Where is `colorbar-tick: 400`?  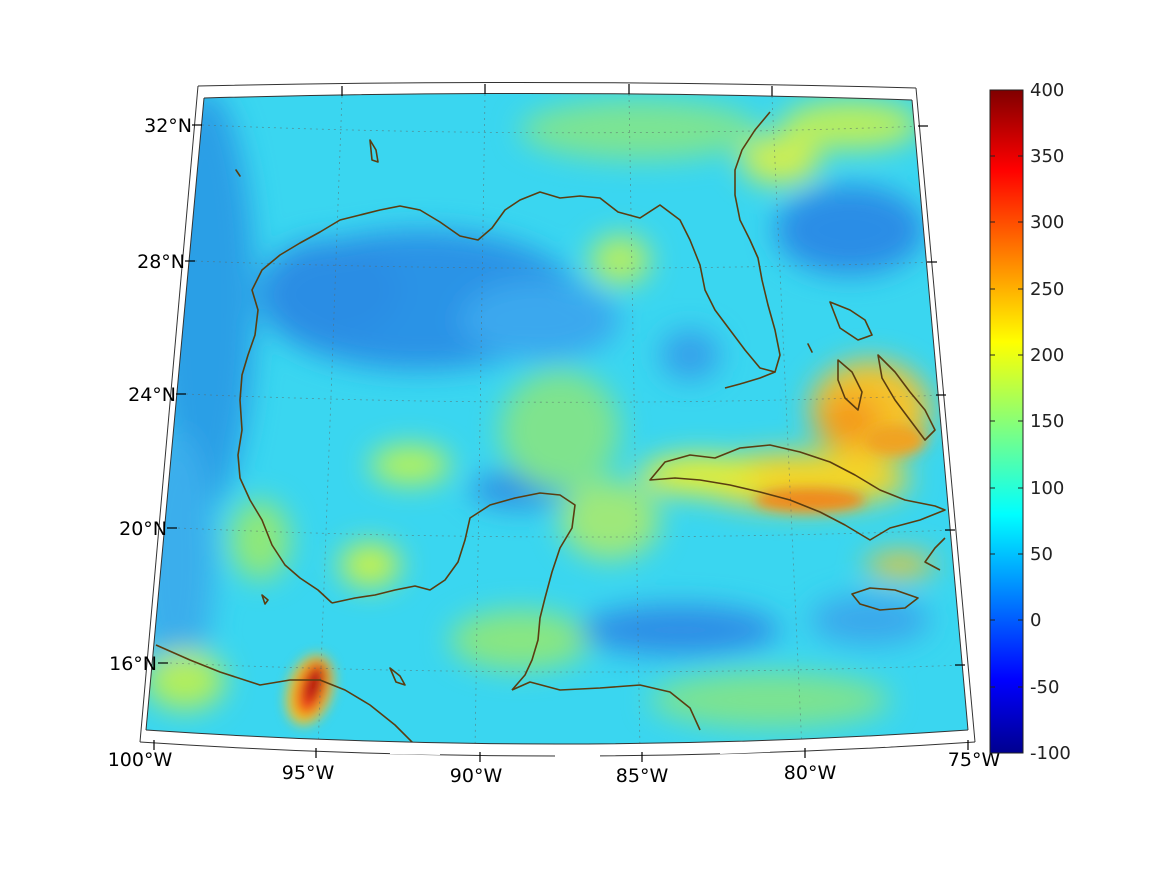
colorbar-tick: 400 is located at coordinates (1047, 90).